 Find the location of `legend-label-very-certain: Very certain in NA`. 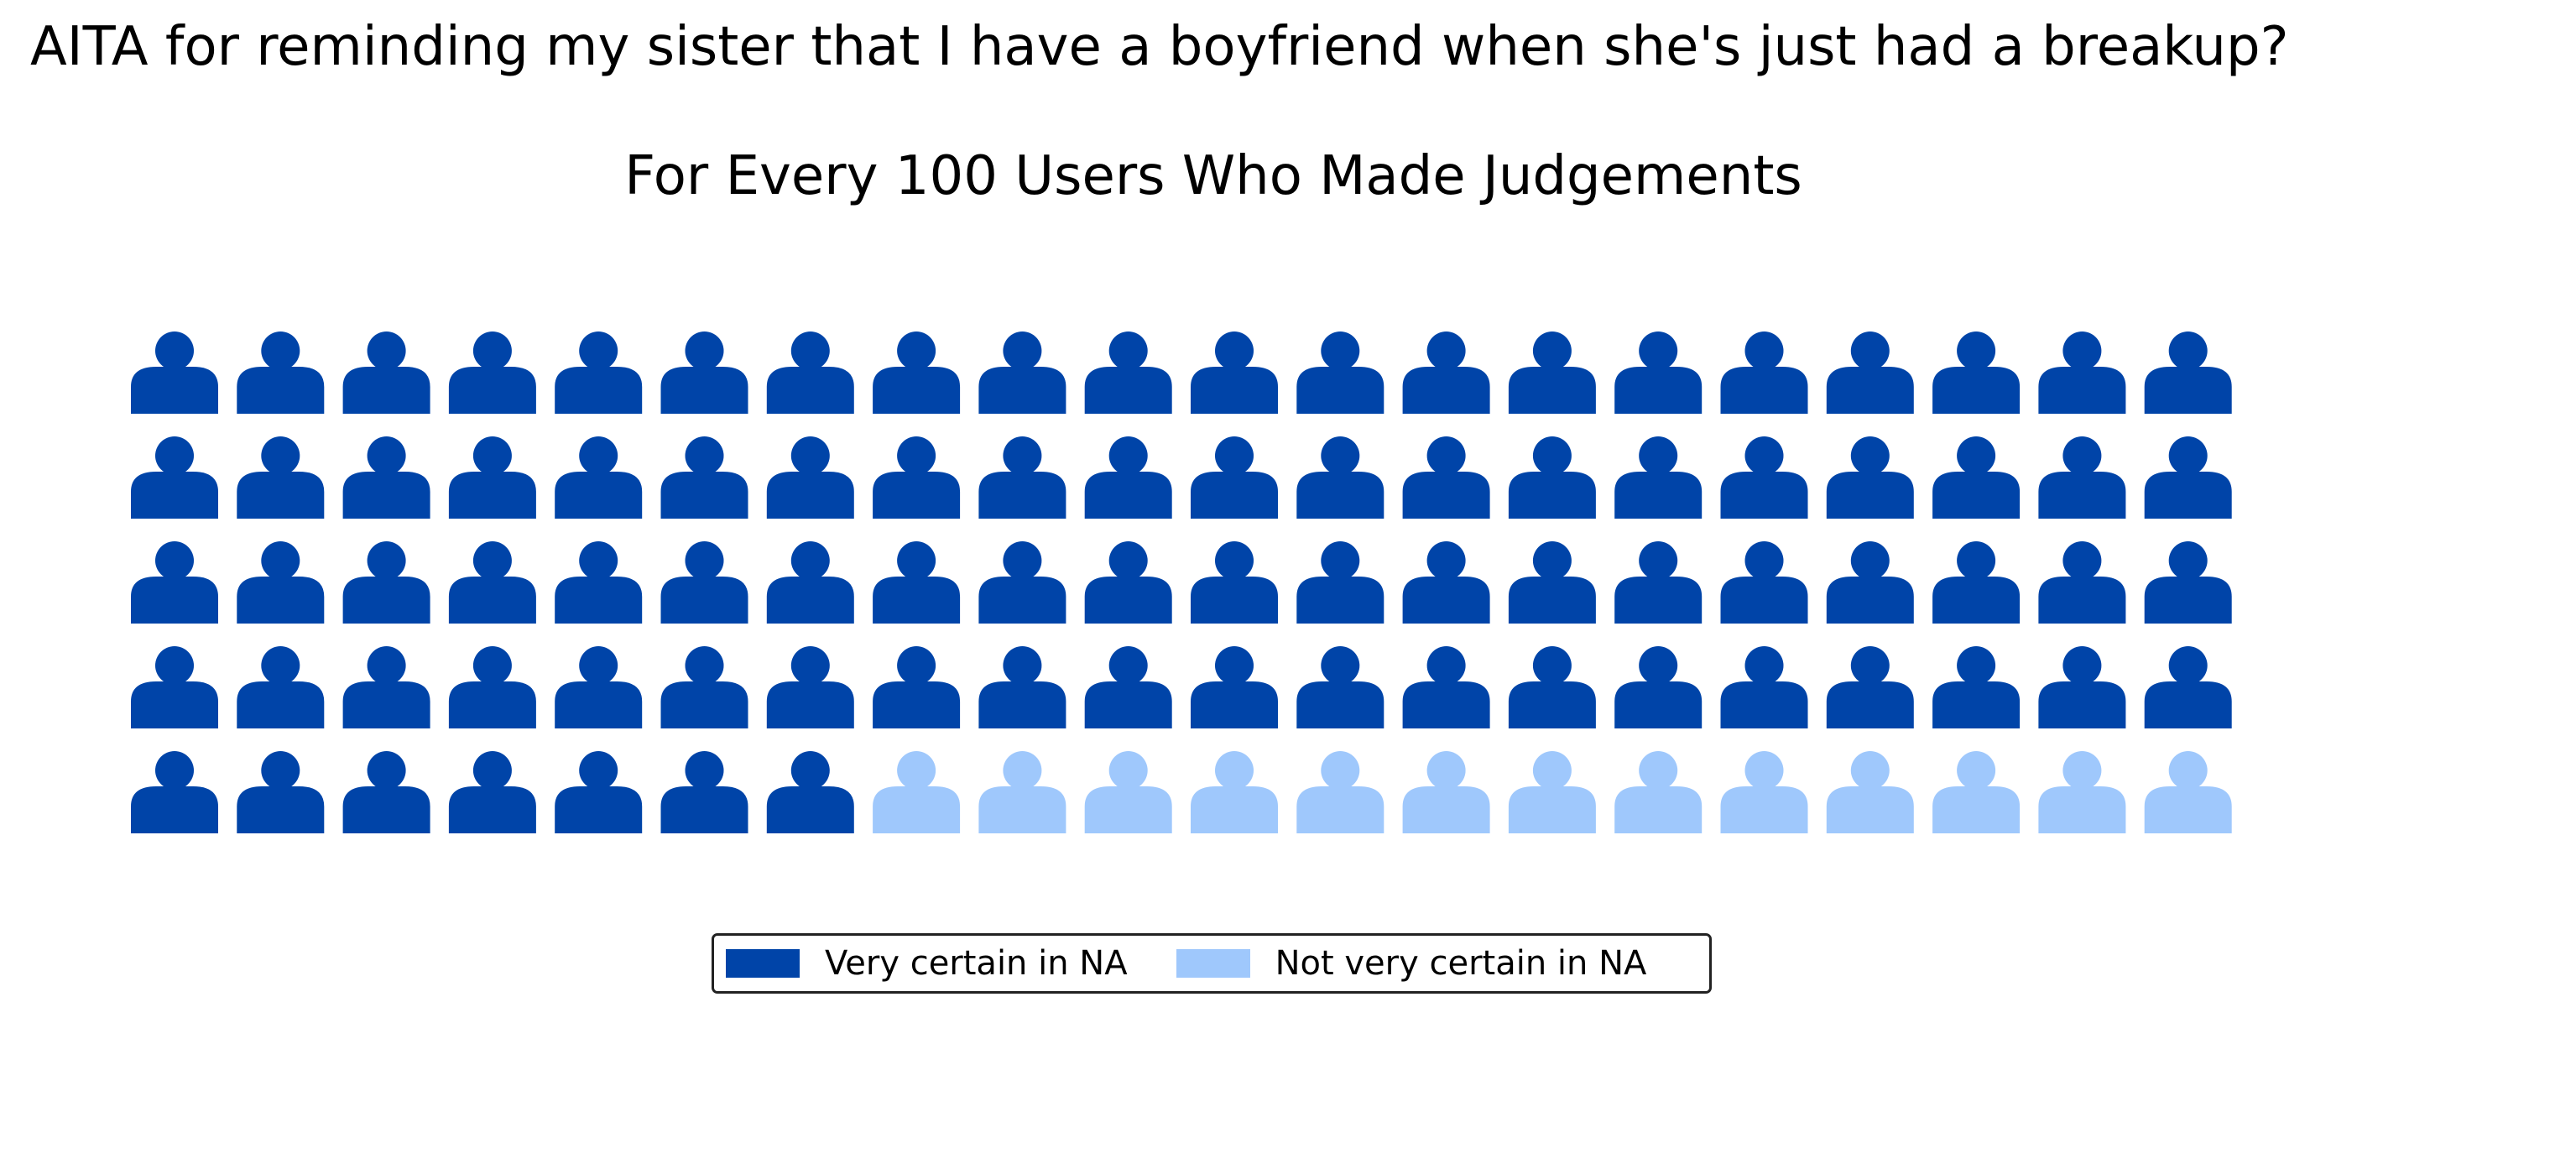

legend-label-very-certain: Very certain in NA is located at coordinates (976, 963).